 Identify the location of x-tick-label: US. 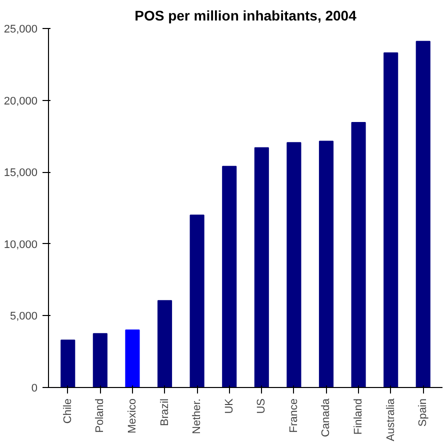
(262, 406).